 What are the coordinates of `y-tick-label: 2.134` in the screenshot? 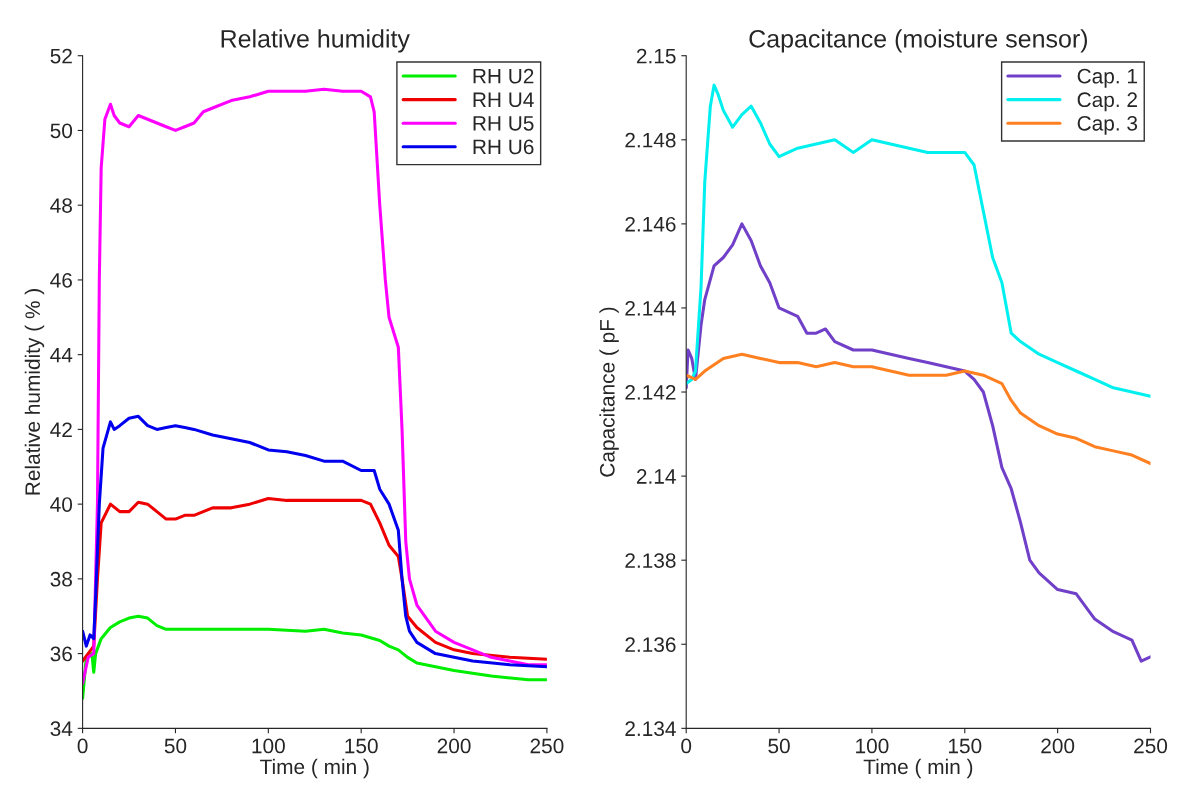 It's located at (650, 729).